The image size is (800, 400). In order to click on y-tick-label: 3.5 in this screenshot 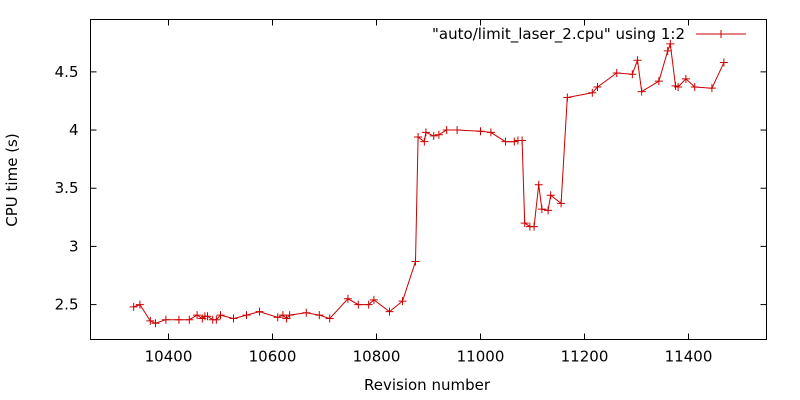, I will do `click(67, 188)`.